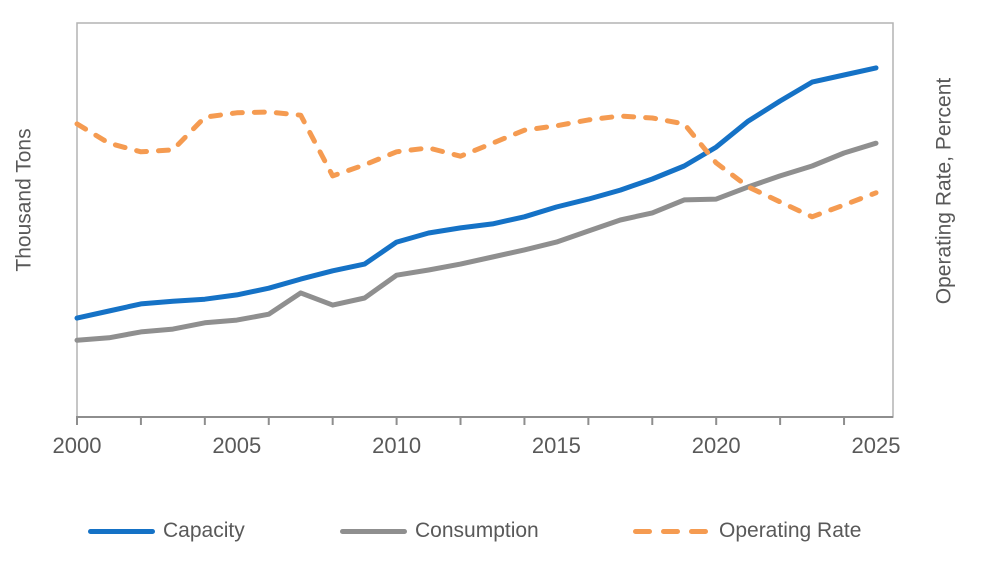  I want to click on legend-item-capacity: Capacity, so click(166, 531).